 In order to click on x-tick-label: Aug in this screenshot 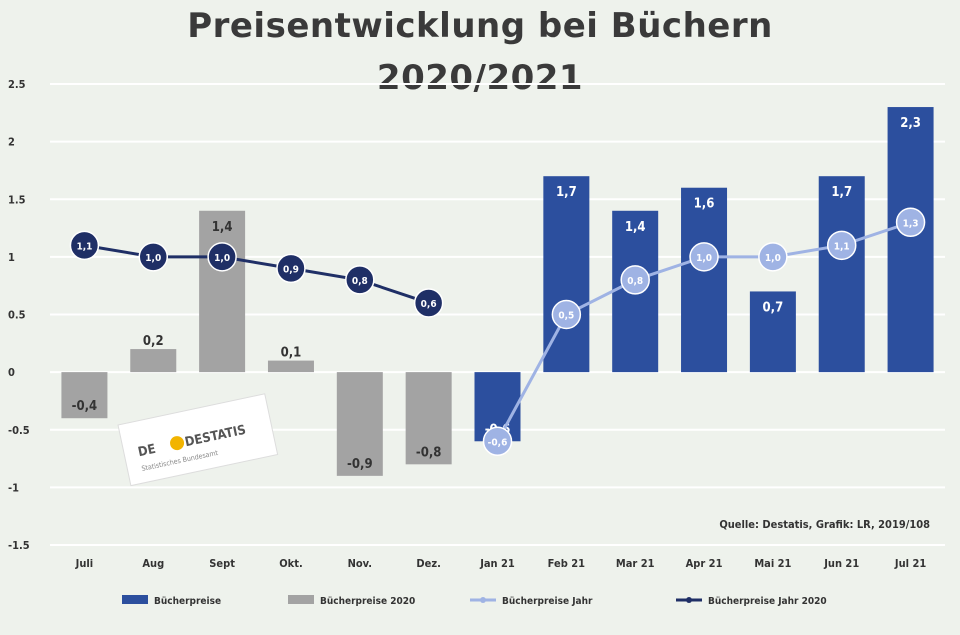, I will do `click(153, 563)`.